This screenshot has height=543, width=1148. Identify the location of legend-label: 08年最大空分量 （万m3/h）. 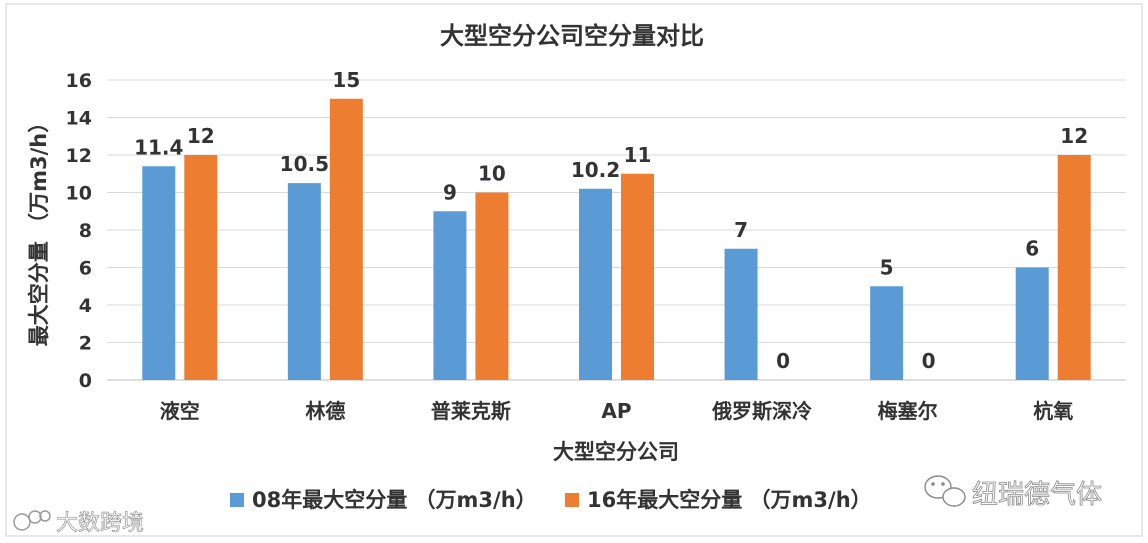
(394, 500).